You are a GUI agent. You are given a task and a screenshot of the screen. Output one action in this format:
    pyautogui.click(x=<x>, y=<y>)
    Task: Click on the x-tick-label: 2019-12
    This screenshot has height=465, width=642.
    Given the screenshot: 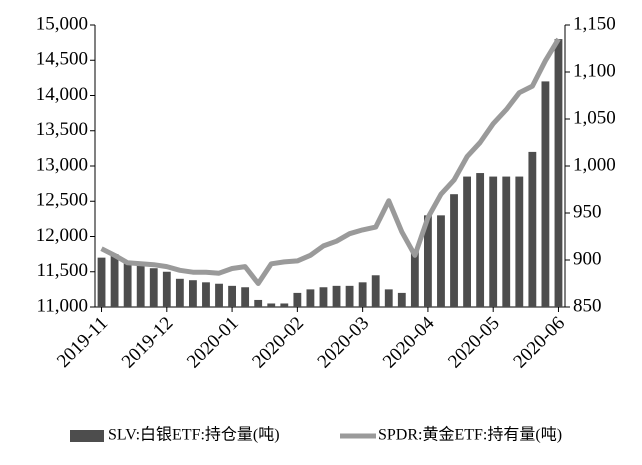 What is the action you would take?
    pyautogui.click(x=148, y=343)
    